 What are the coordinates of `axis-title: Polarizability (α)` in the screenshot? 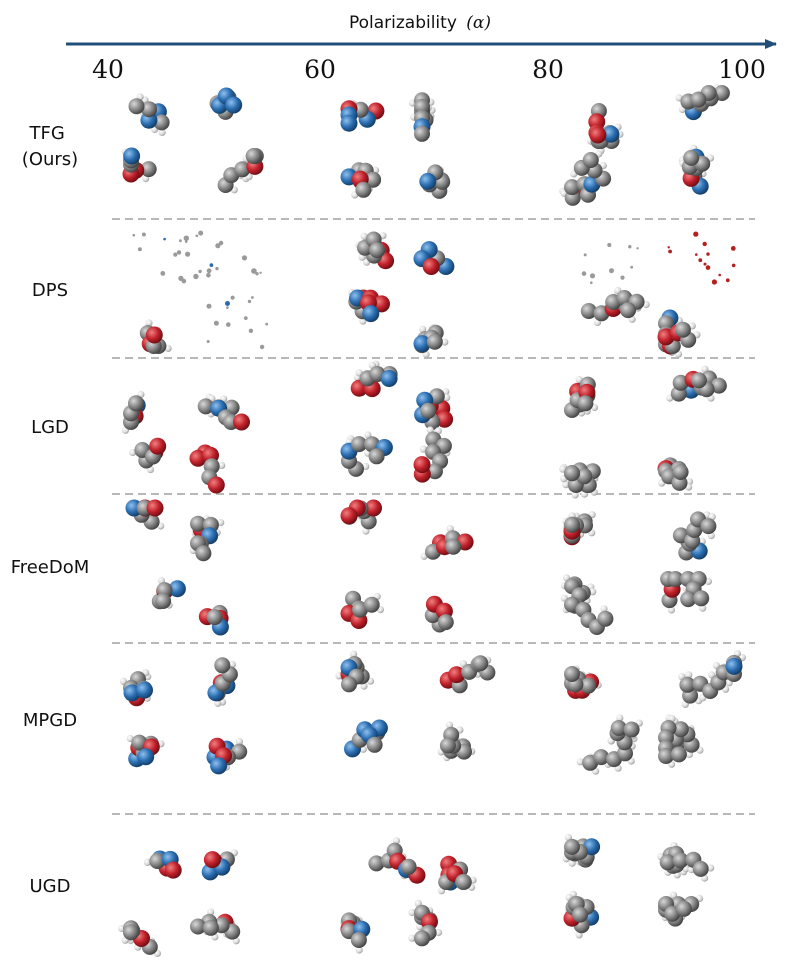 It's located at (420, 23).